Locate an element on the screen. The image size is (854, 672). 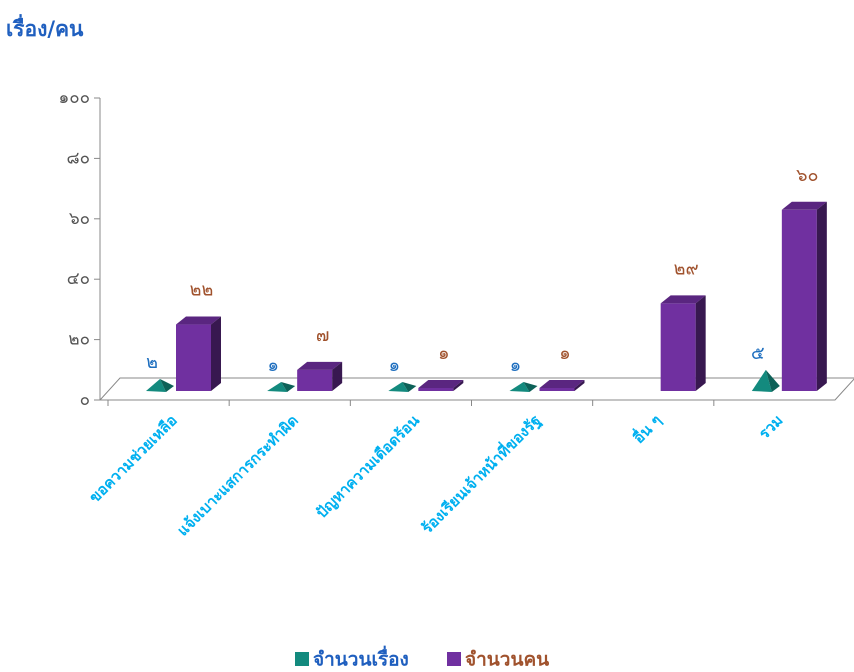
x-tick-label: รวม is located at coordinates (770, 426).